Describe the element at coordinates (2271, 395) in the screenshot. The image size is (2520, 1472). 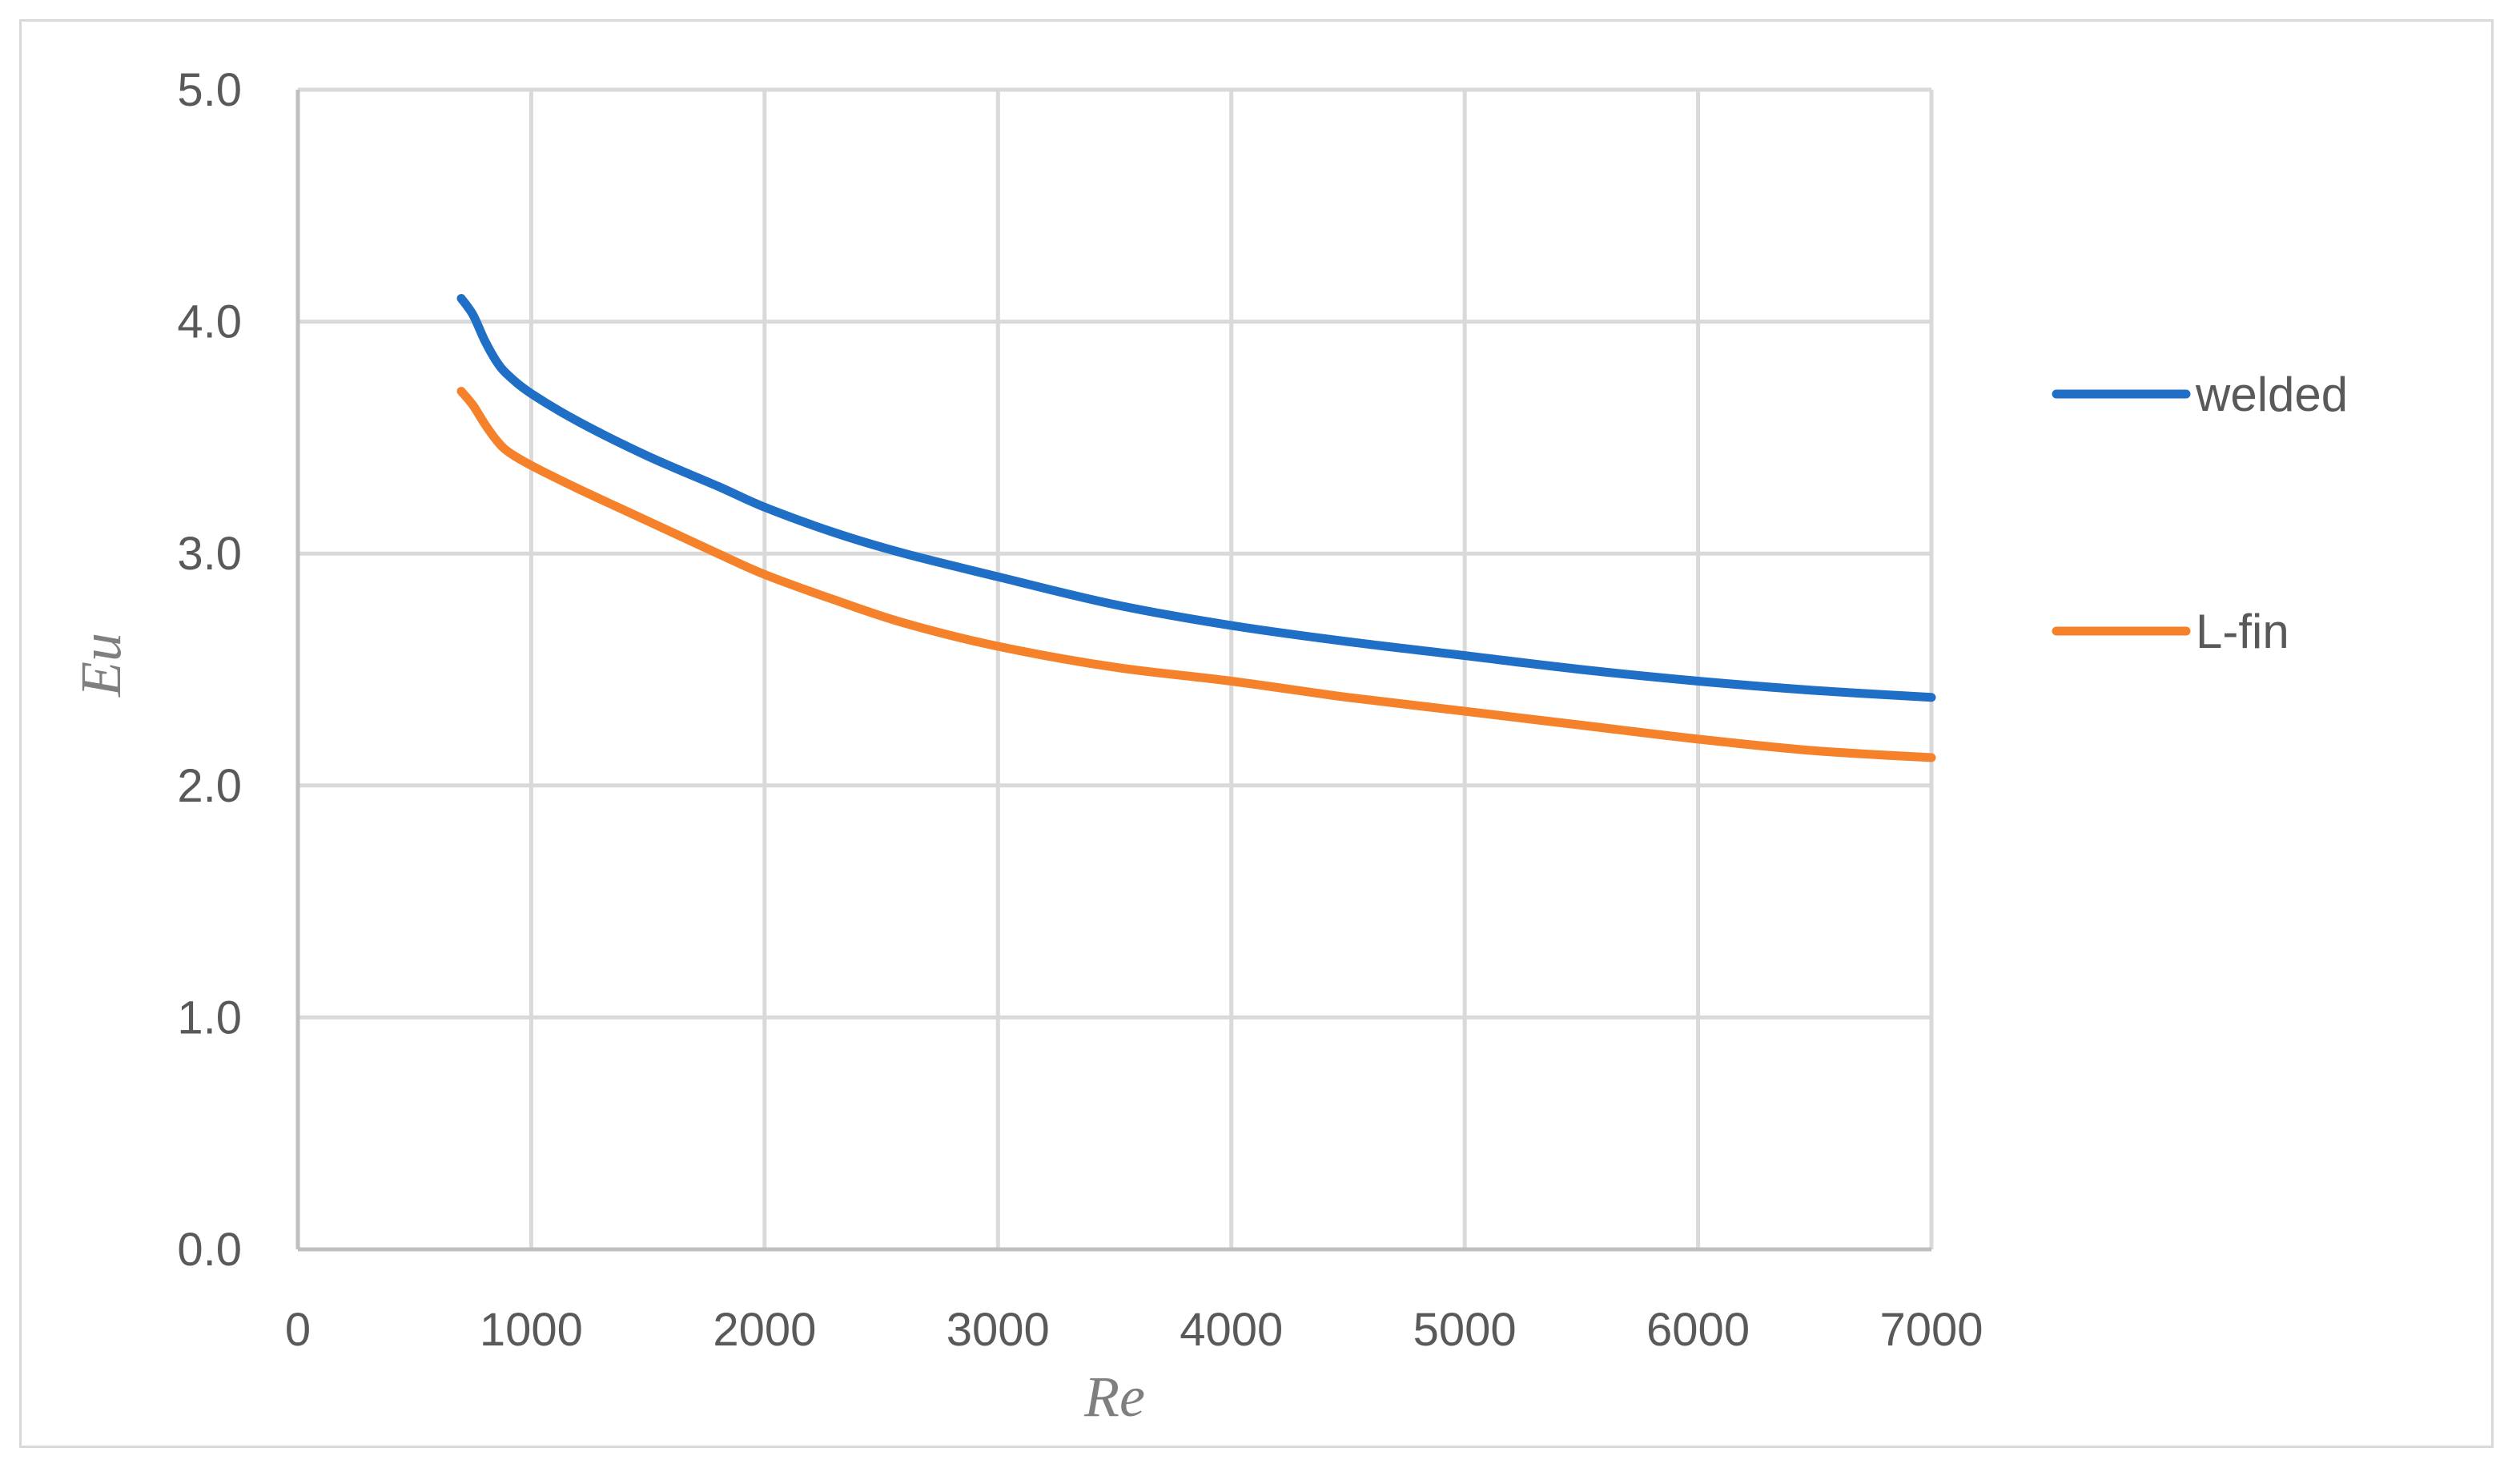
I see `legend-label-welded: welded` at that location.